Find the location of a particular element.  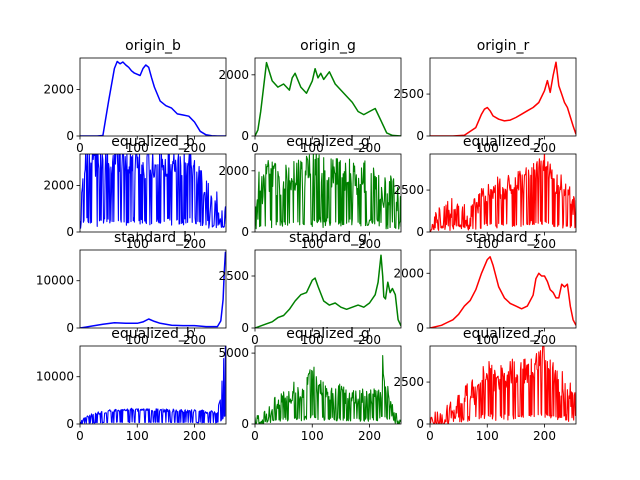

subplot-equalized-r: 0 100 200 0 2500 equalized_r is located at coordinates (485, 384).